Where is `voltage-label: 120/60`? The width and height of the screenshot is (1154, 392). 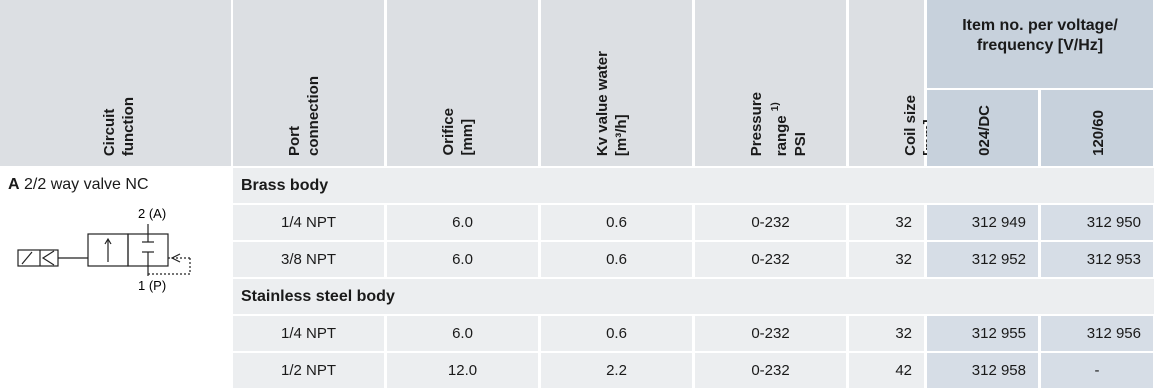
voltage-label: 120/60 is located at coordinates (1098, 133).